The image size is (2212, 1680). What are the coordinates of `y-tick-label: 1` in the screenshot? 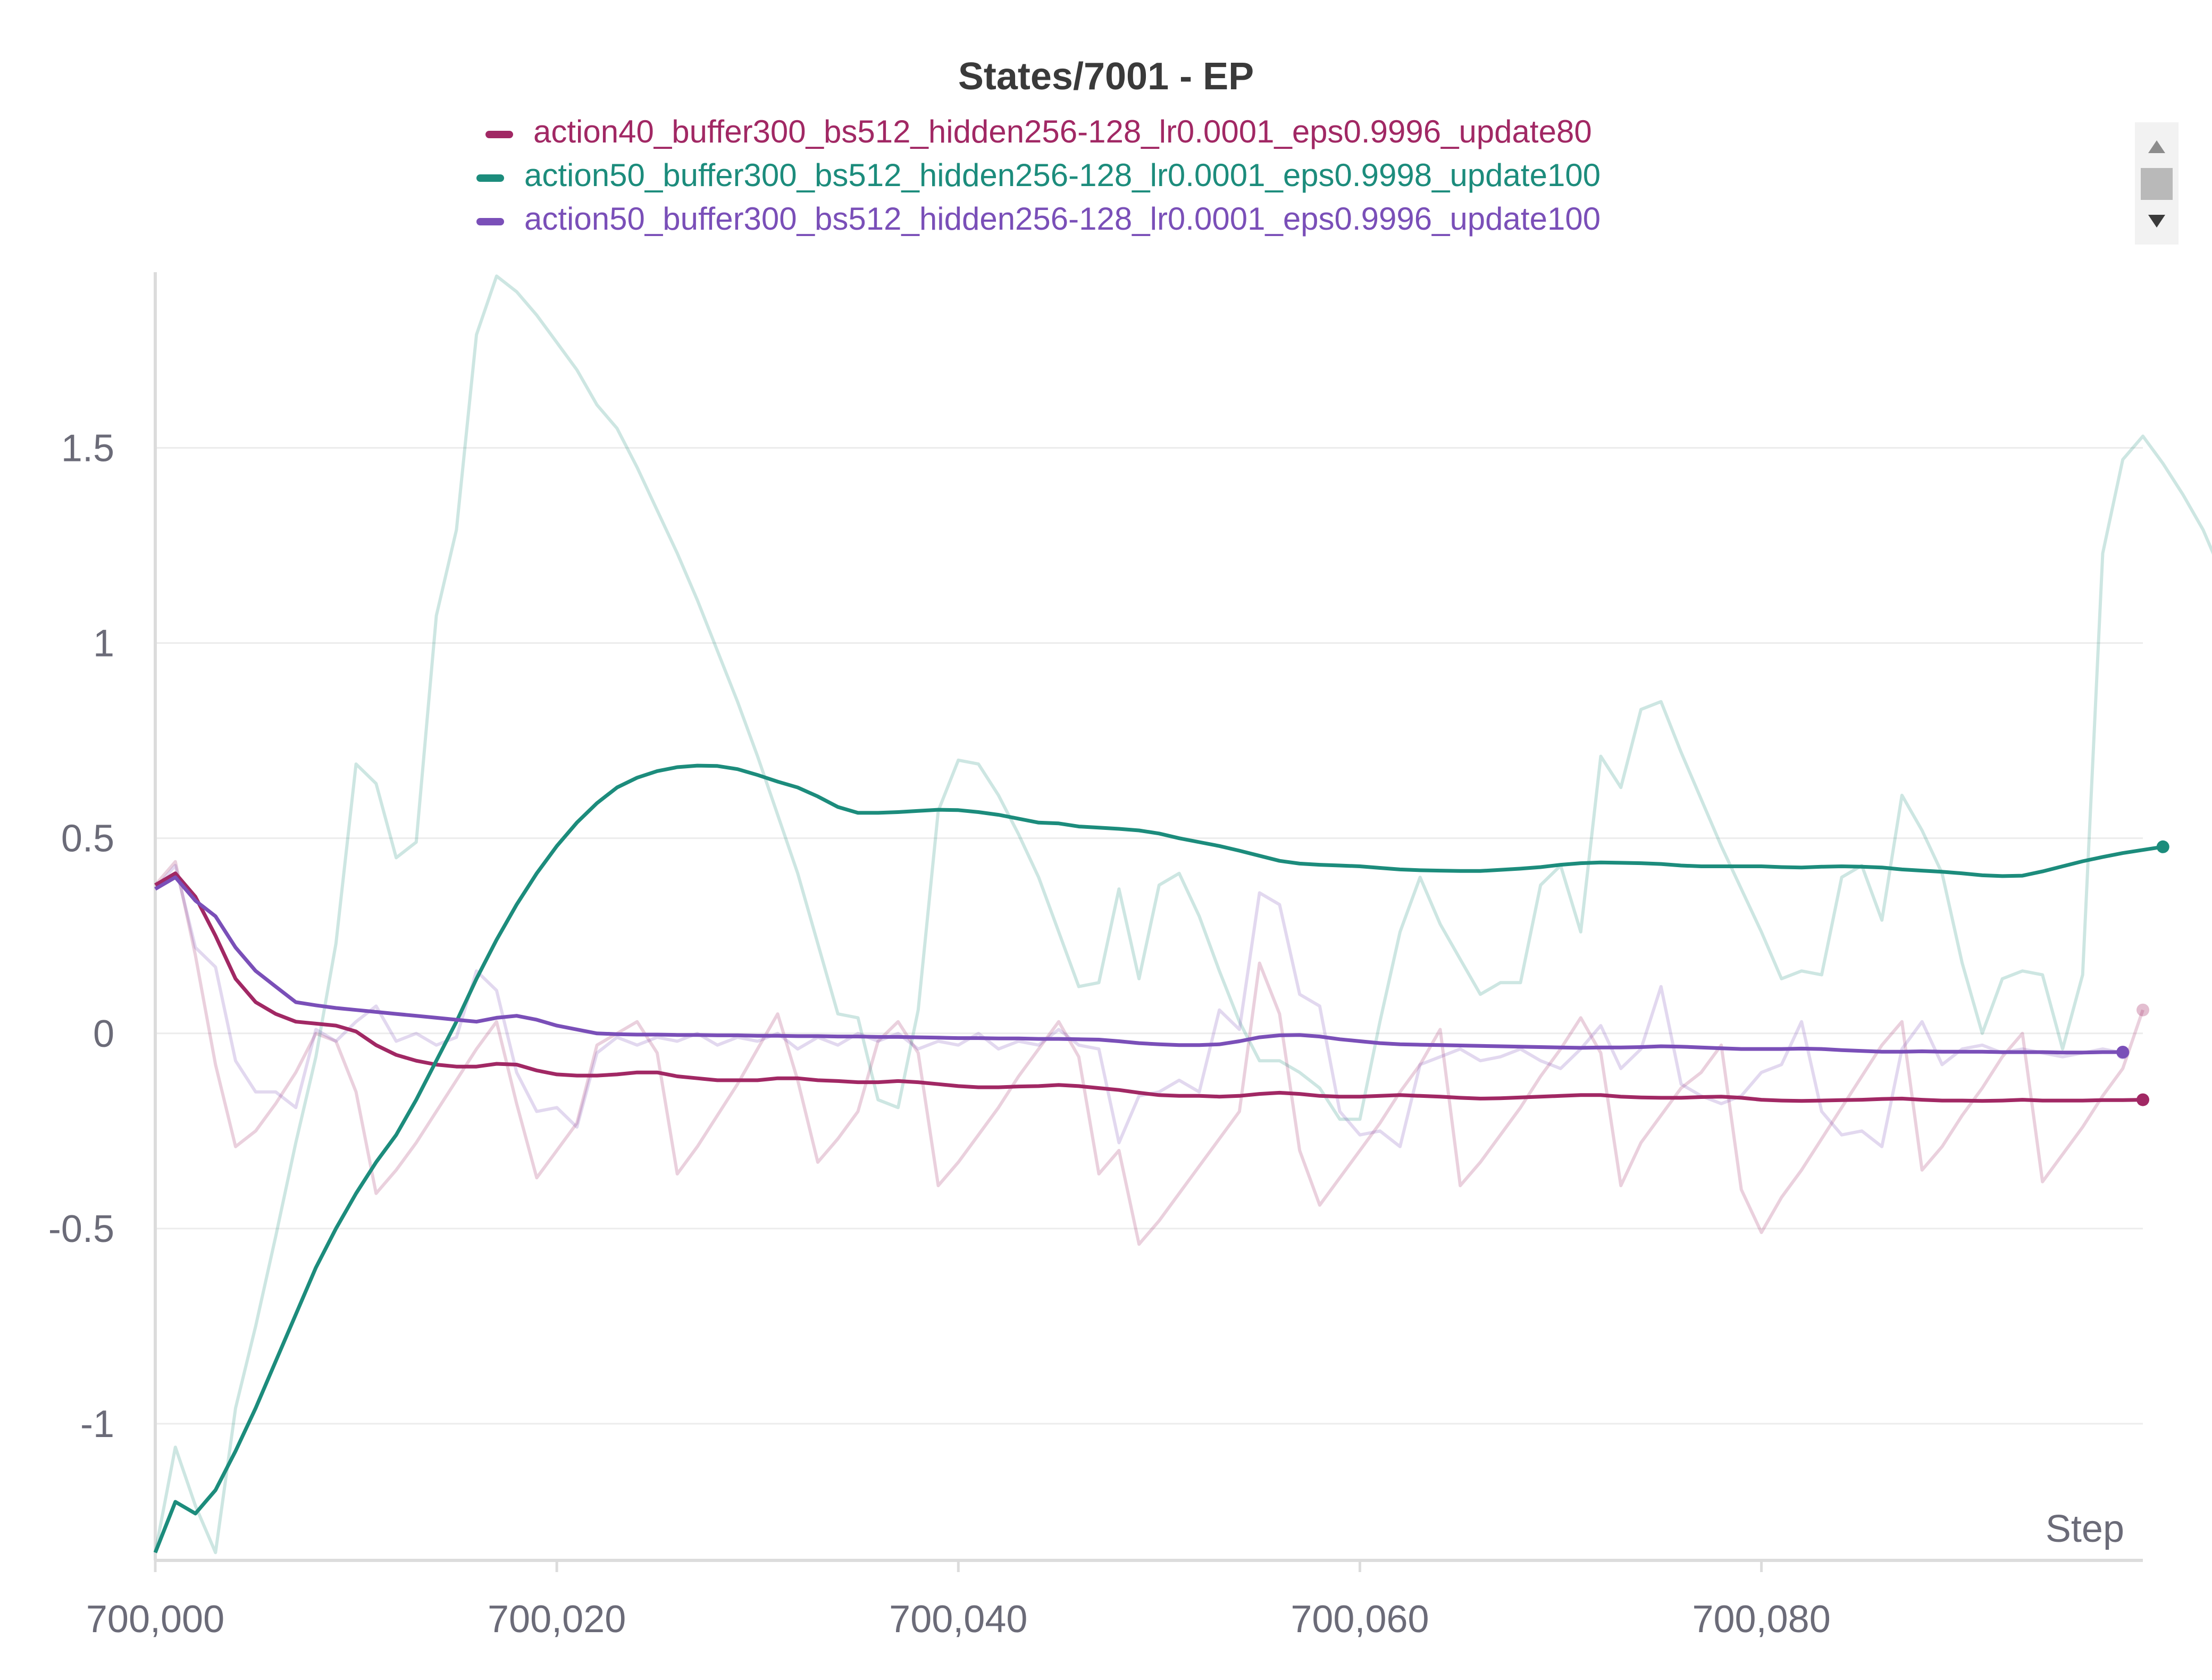 It's located at (103, 644).